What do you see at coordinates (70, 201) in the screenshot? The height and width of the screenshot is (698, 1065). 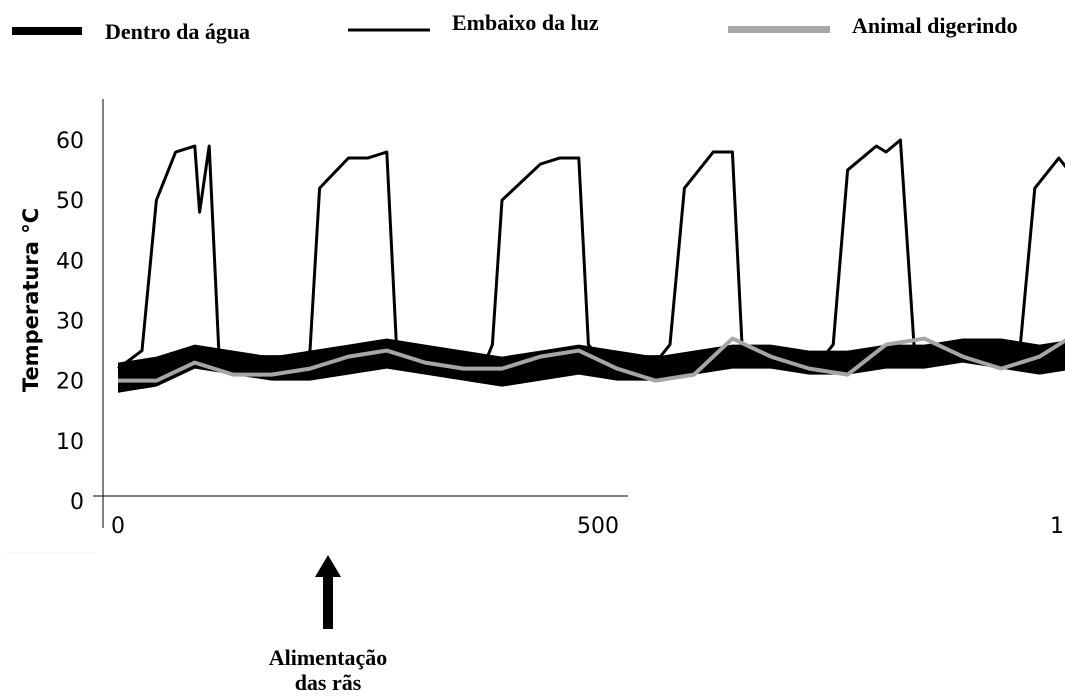 I see `y-tick-label: 50` at bounding box center [70, 201].